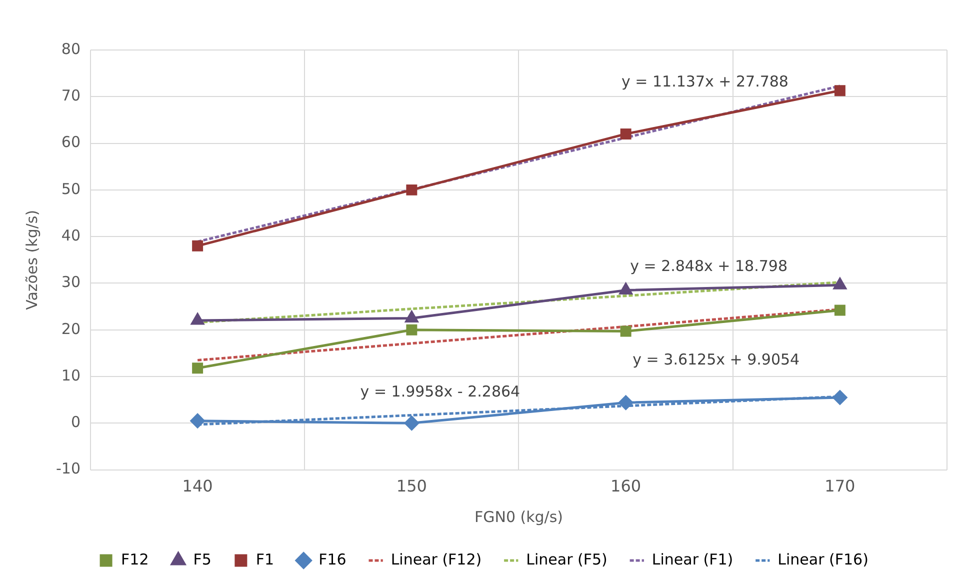  What do you see at coordinates (70, 95) in the screenshot?
I see `y-tick-label: 70` at bounding box center [70, 95].